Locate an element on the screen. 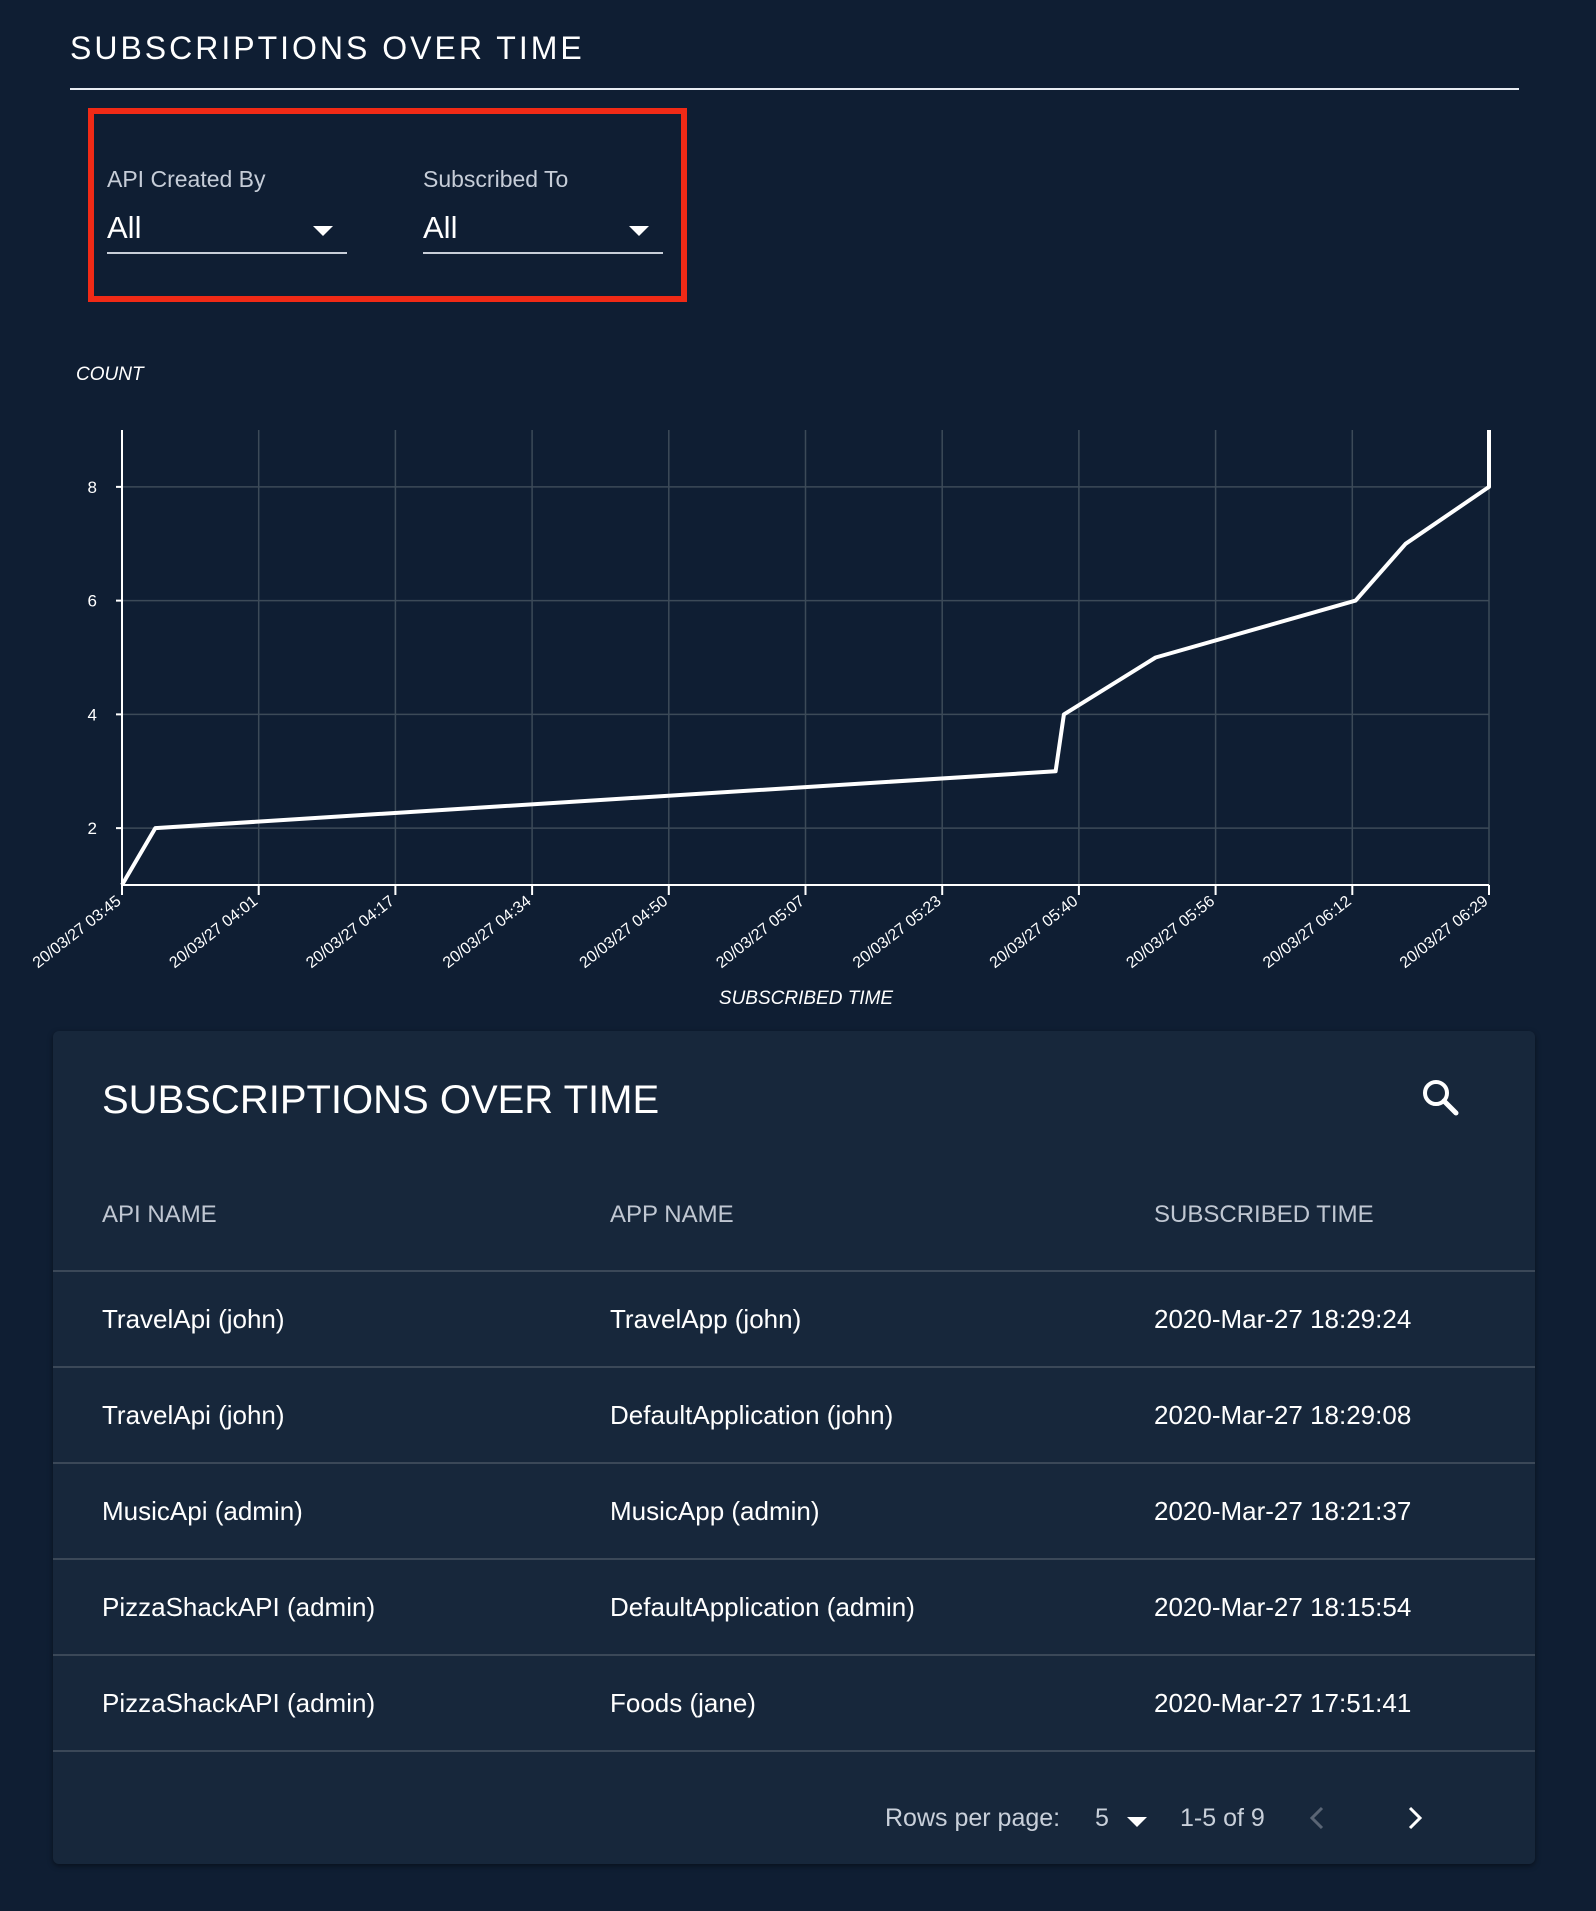 This screenshot has width=1596, height=1911. y-tick-label: 4 is located at coordinates (92, 714).